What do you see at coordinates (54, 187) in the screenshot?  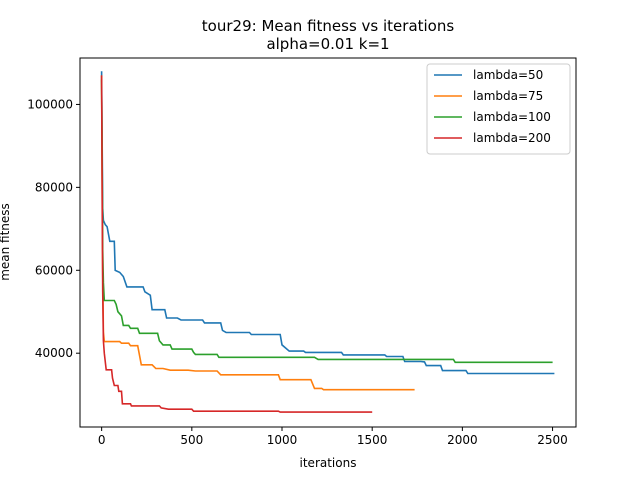 I see `y-tick-label: 80000` at bounding box center [54, 187].